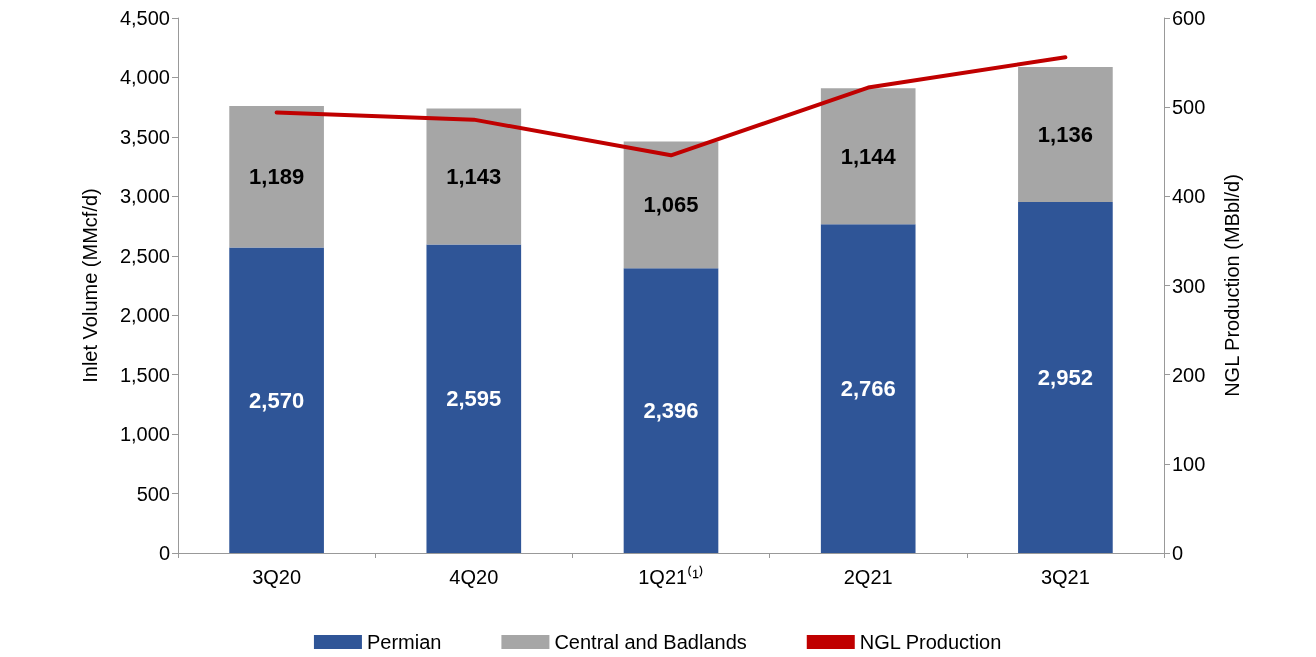 This screenshot has height=657, width=1316. I want to click on data-label: 1,143, so click(474, 177).